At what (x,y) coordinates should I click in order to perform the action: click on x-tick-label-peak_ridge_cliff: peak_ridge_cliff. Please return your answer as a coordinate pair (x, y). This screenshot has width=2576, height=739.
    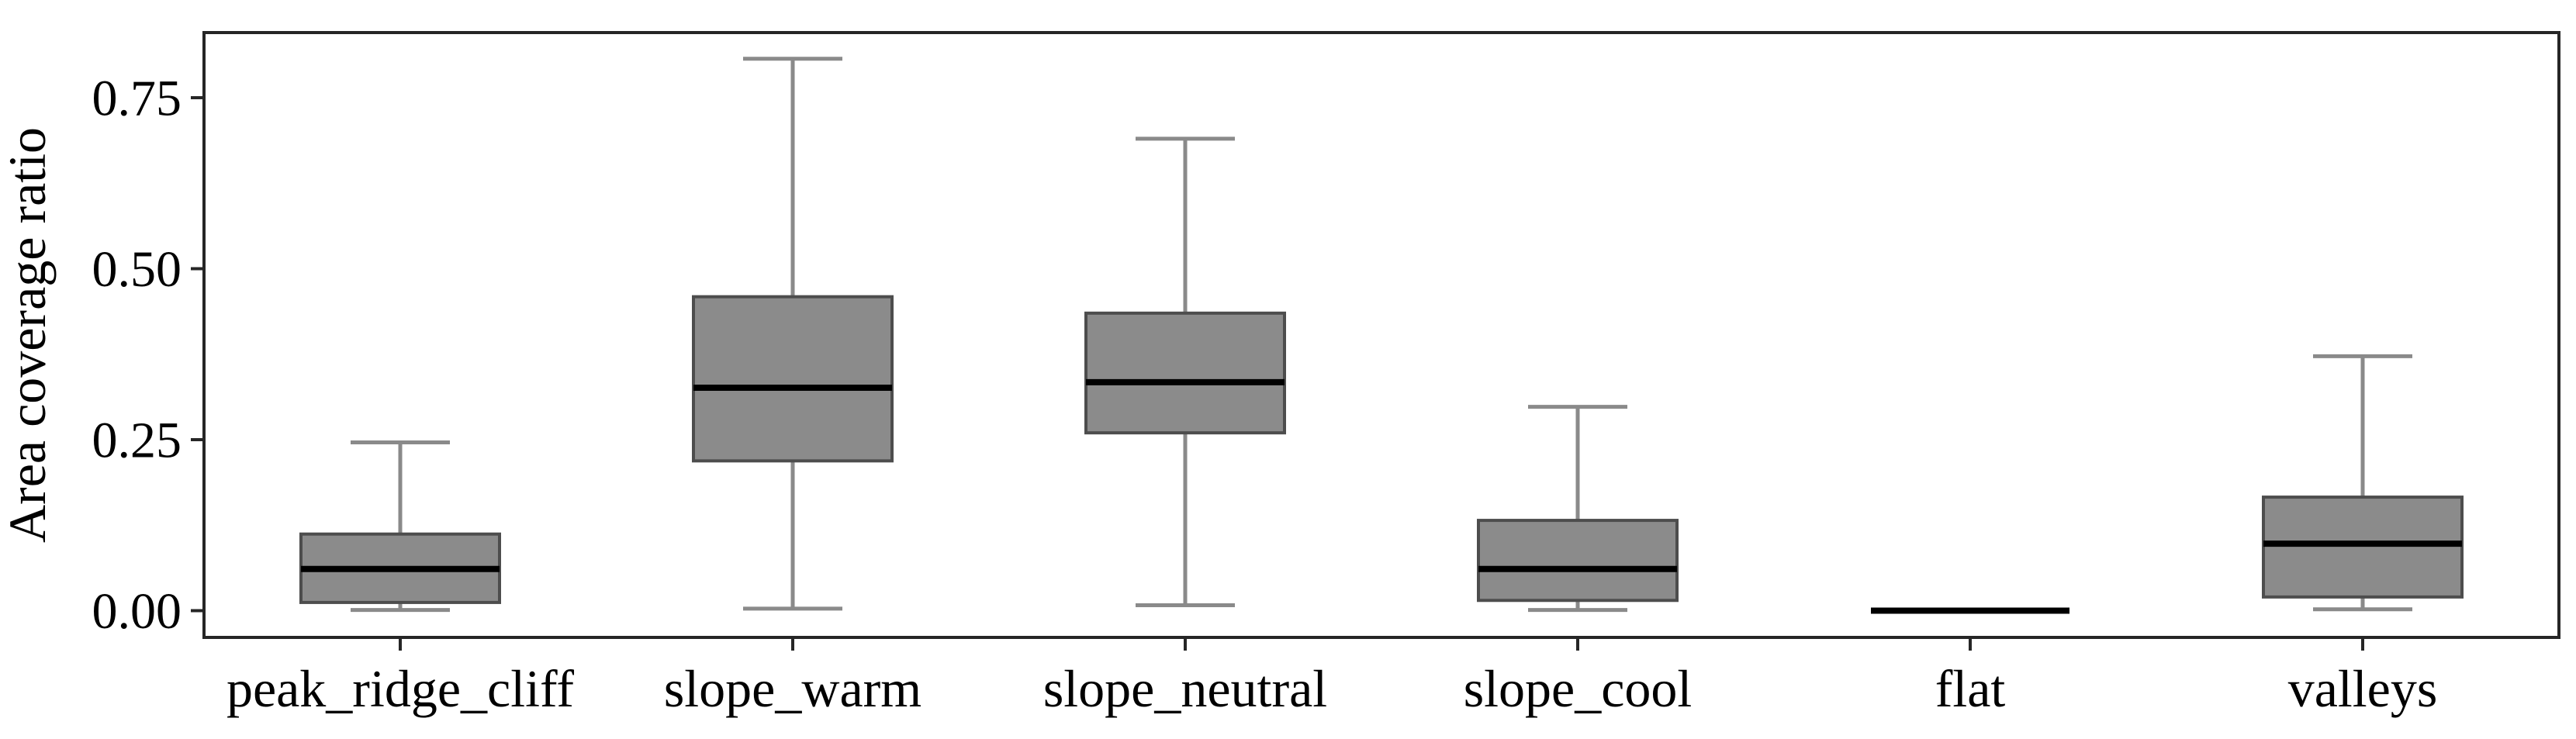
    Looking at the image, I should click on (400, 689).